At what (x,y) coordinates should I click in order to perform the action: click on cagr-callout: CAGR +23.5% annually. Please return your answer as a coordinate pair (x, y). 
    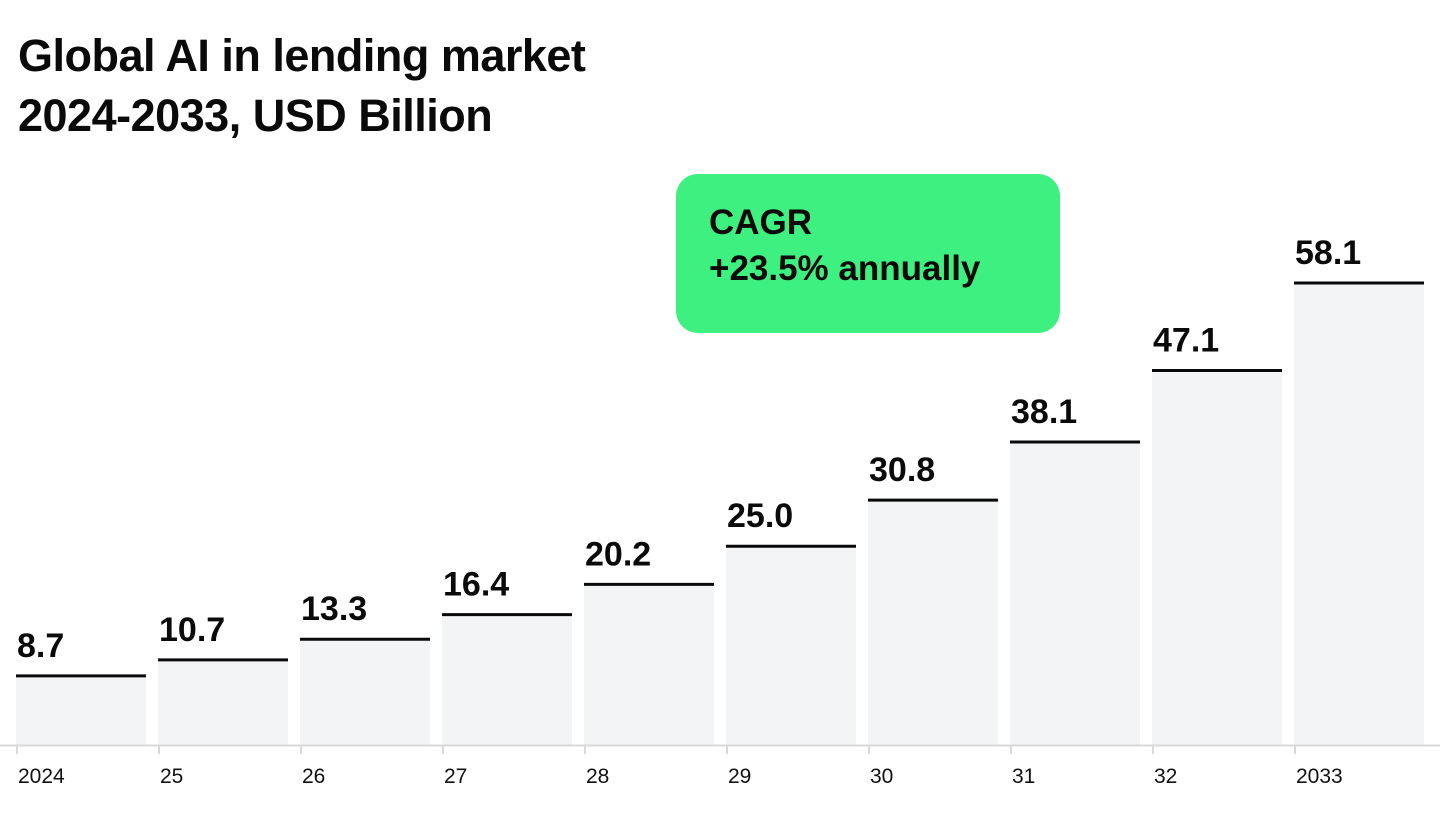
    Looking at the image, I should click on (868, 253).